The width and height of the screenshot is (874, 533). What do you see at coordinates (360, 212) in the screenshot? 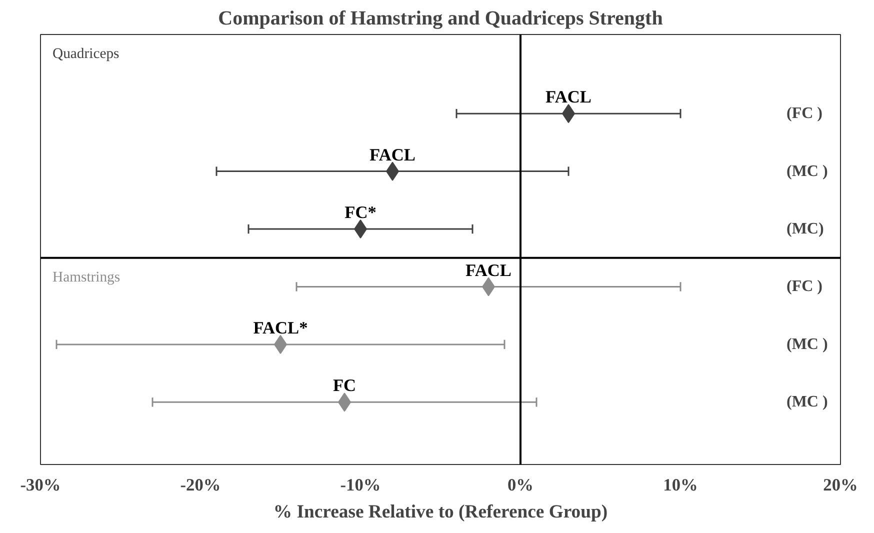
I see `data-label: FC*` at bounding box center [360, 212].